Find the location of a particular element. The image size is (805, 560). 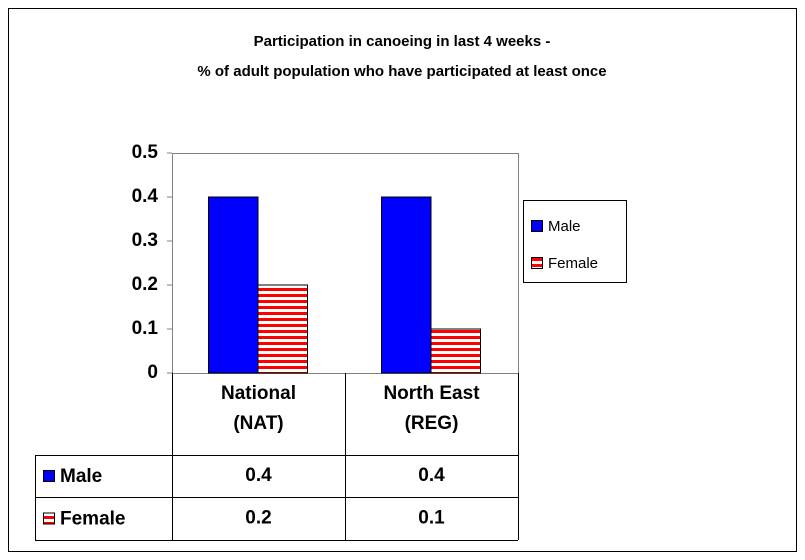

category-cell: National (NAT) is located at coordinates (258, 408).